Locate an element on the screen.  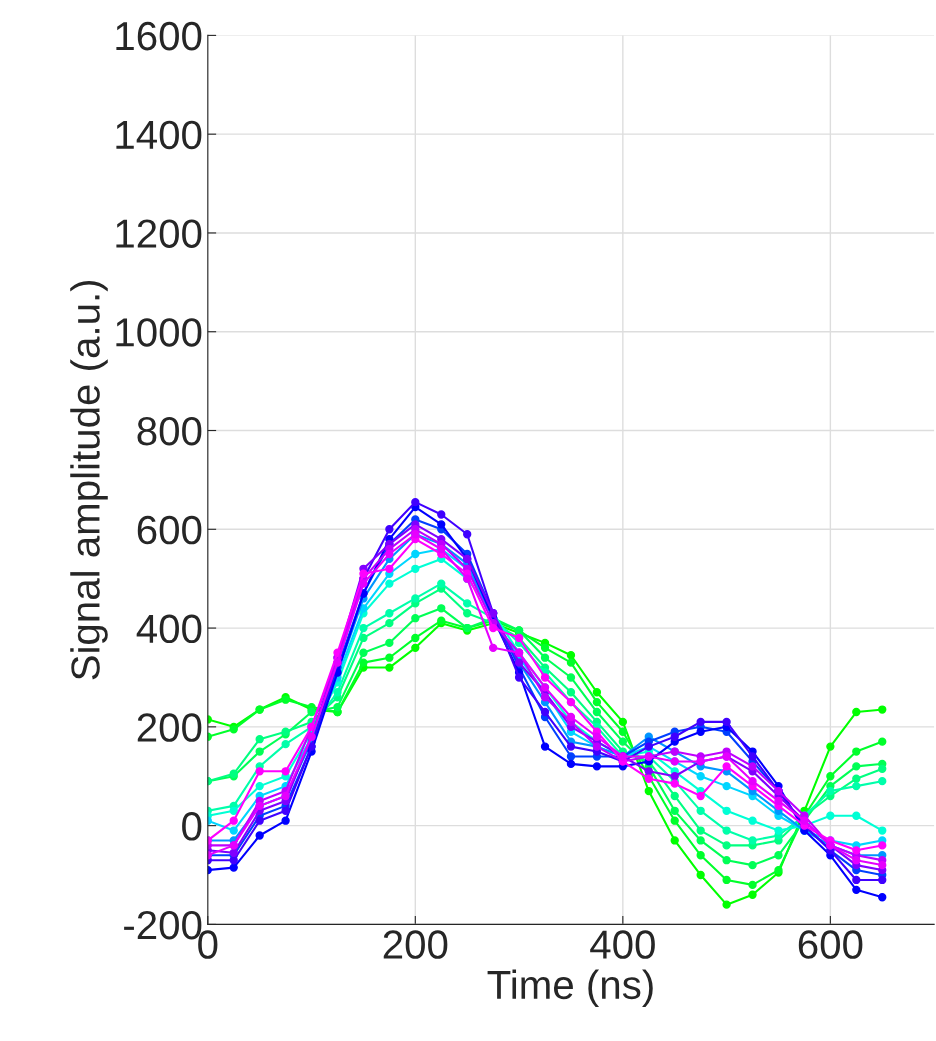
y-tick-label: 1000 is located at coordinates (159, 332).